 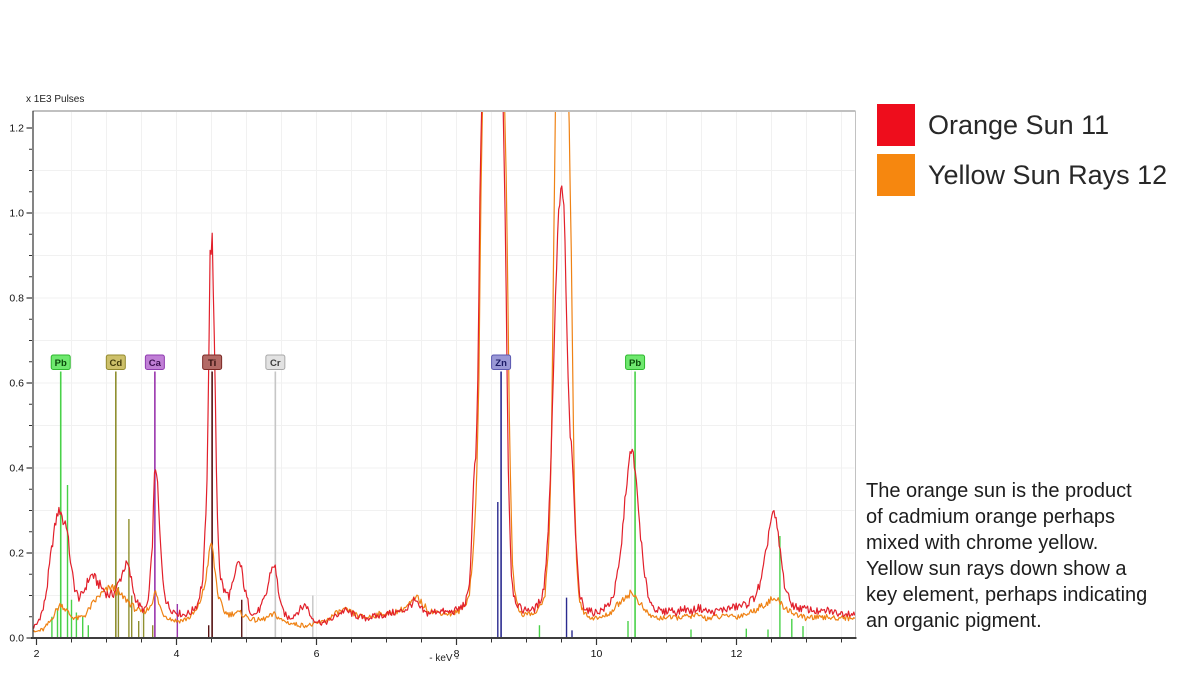 I want to click on y-tick-label: 1.0, so click(x=16, y=214).